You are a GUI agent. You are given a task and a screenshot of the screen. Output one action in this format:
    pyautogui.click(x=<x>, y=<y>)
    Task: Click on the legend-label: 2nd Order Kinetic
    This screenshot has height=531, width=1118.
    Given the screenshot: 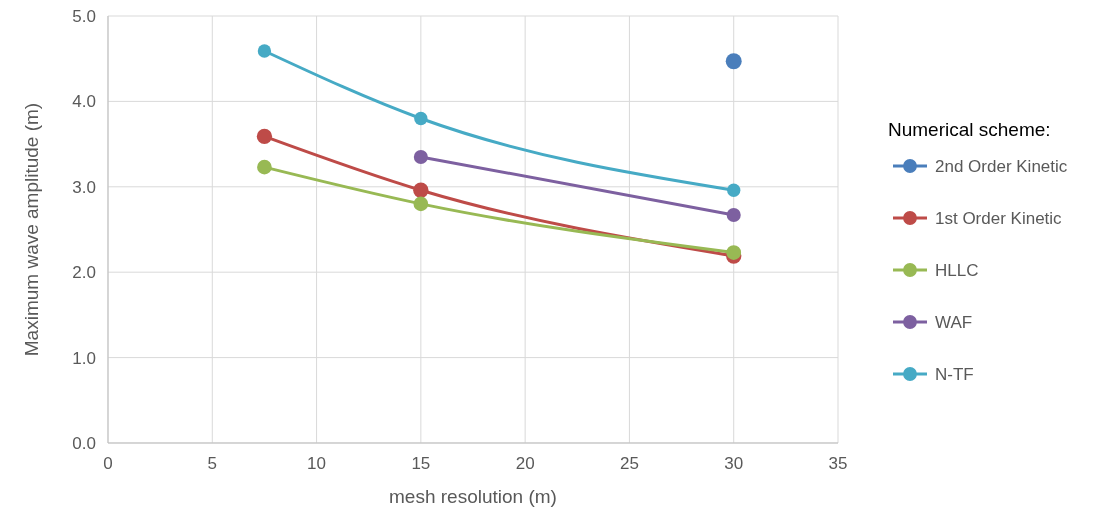 What is the action you would take?
    pyautogui.click(x=1001, y=166)
    